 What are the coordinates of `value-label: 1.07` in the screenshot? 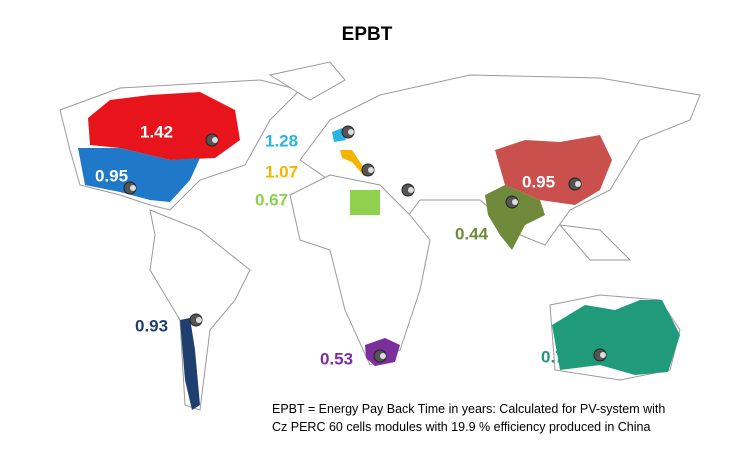 It's located at (281, 171).